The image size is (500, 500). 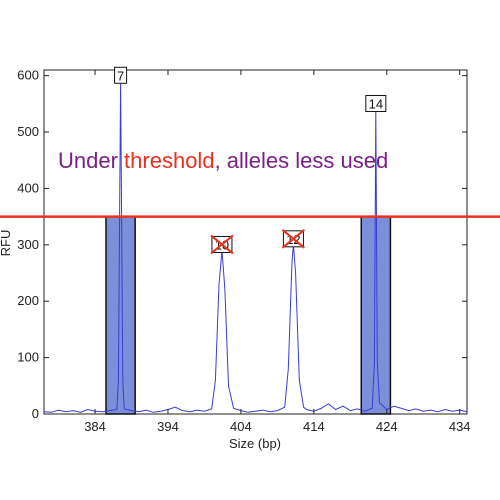 What do you see at coordinates (169, 160) in the screenshot?
I see `annotation-part-2: threshold` at bounding box center [169, 160].